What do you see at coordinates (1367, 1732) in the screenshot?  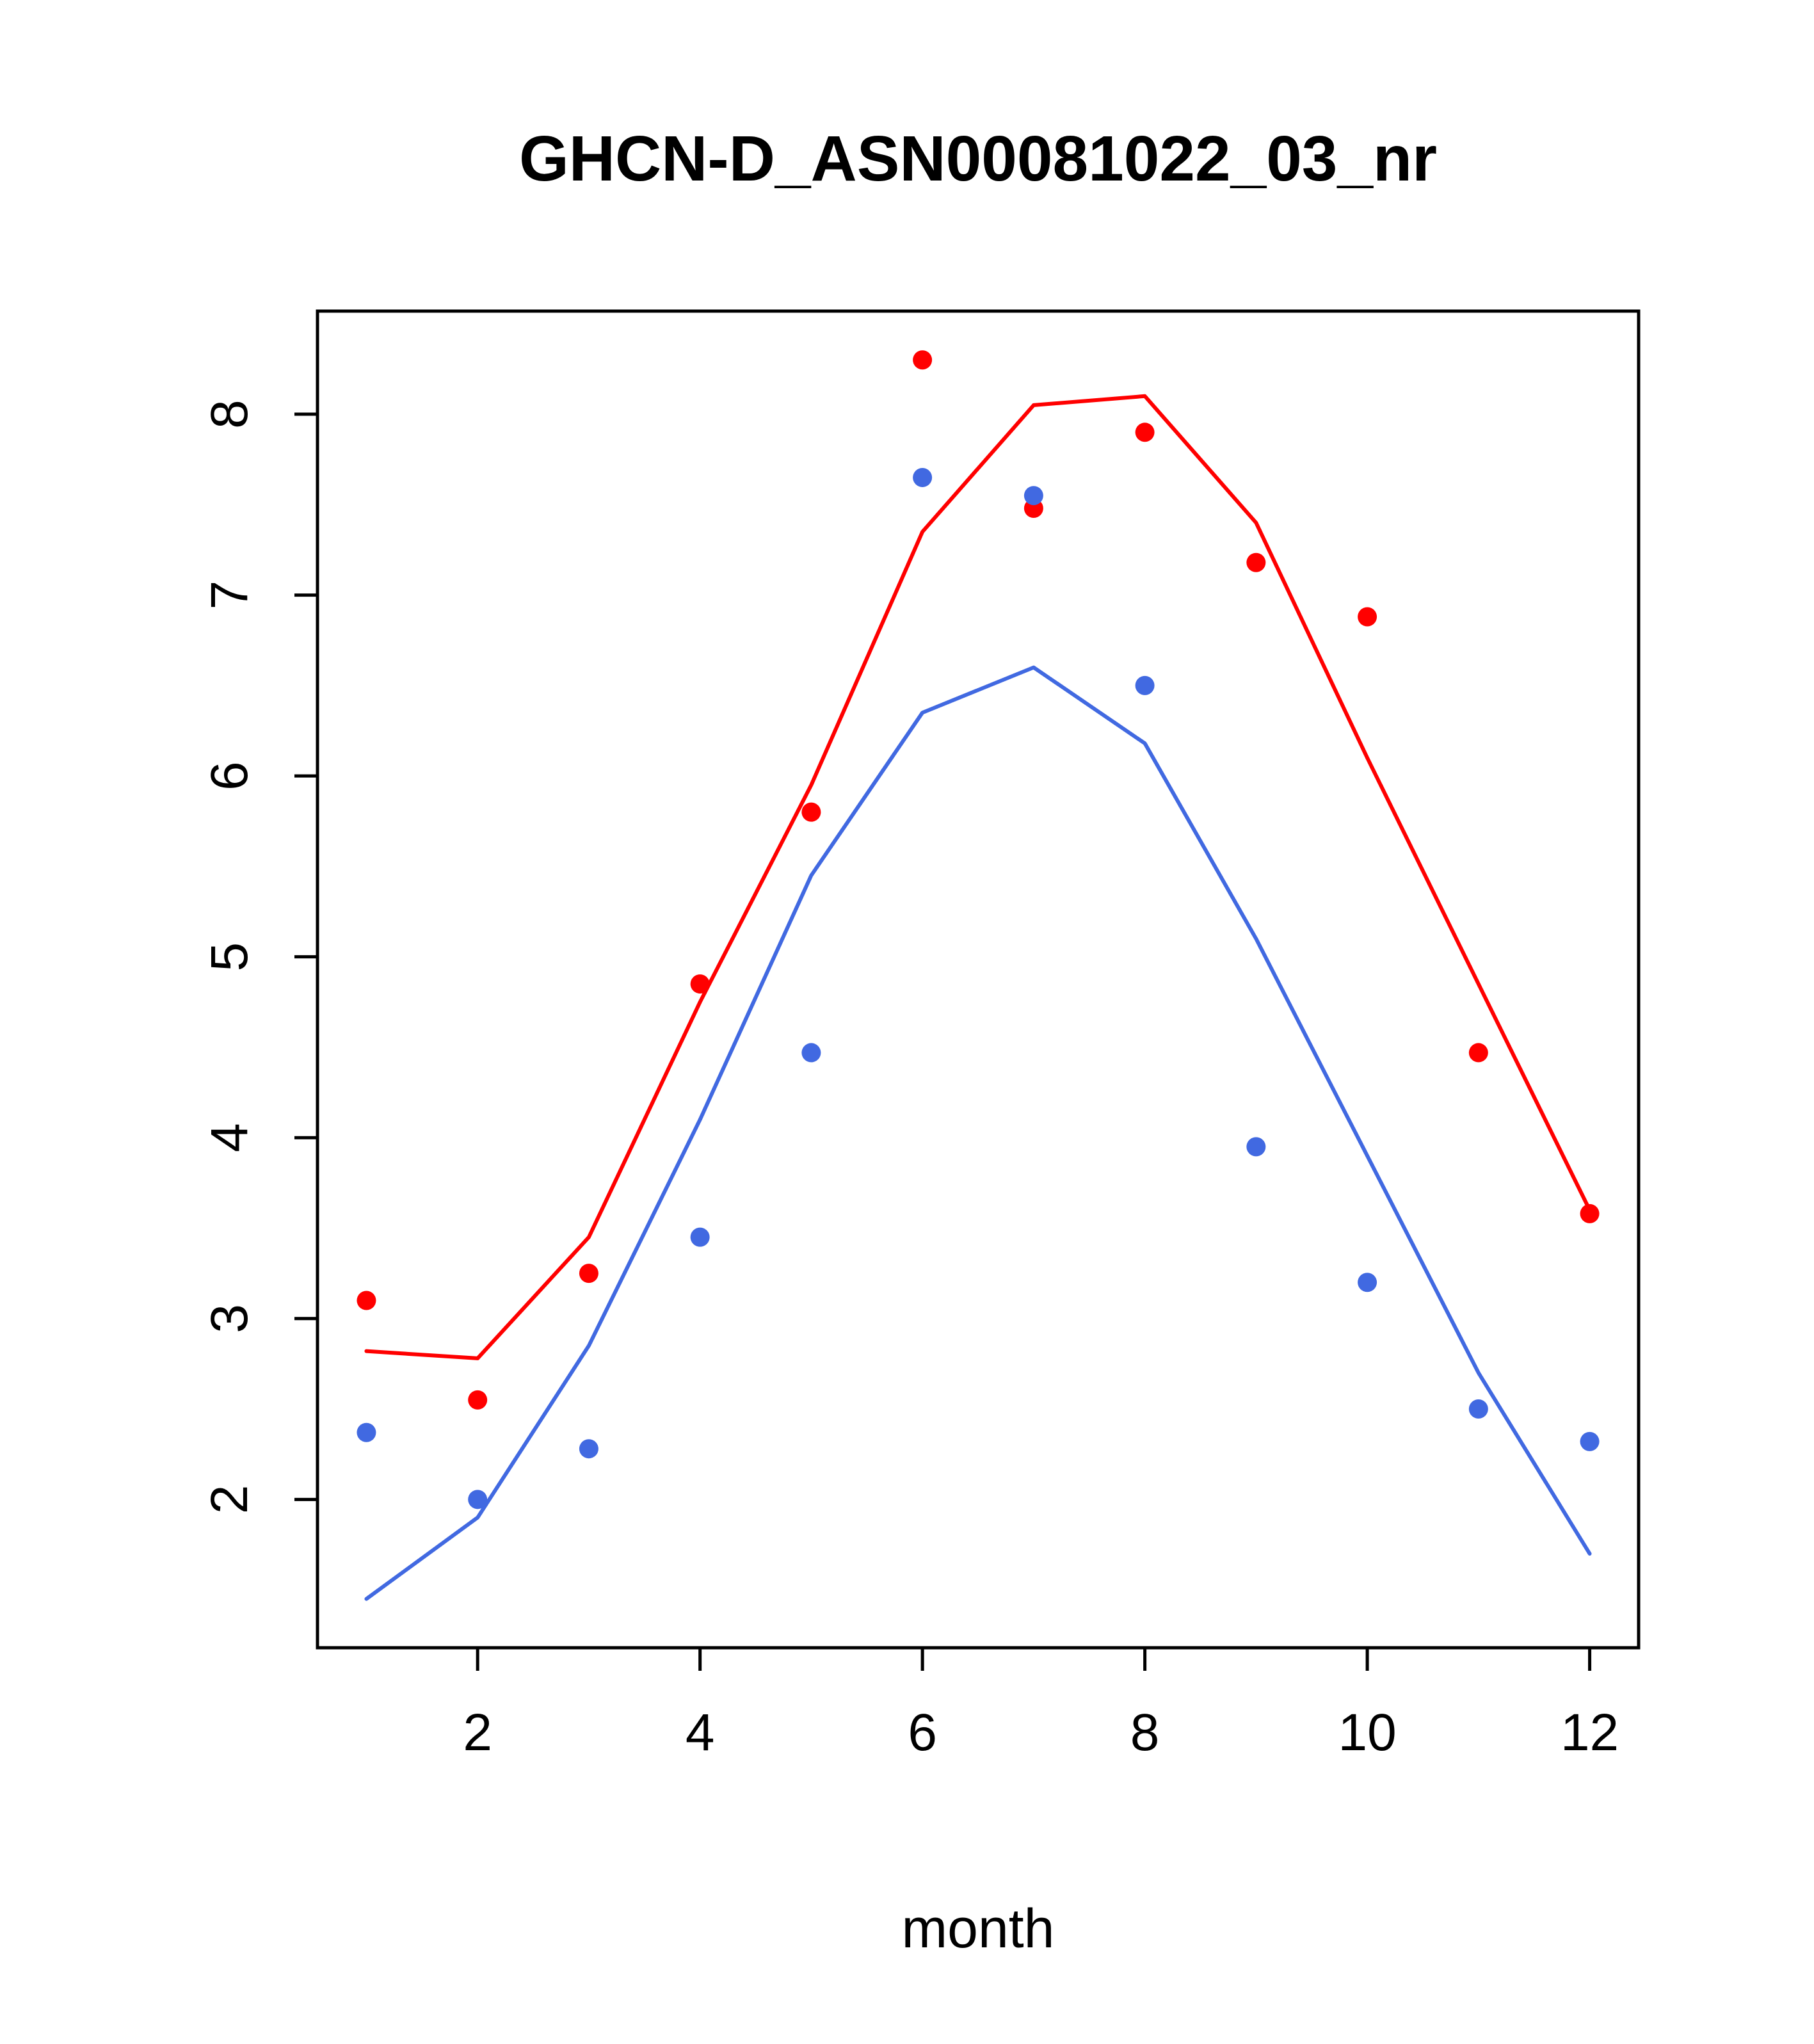 I see `x-tick-label: 10` at bounding box center [1367, 1732].